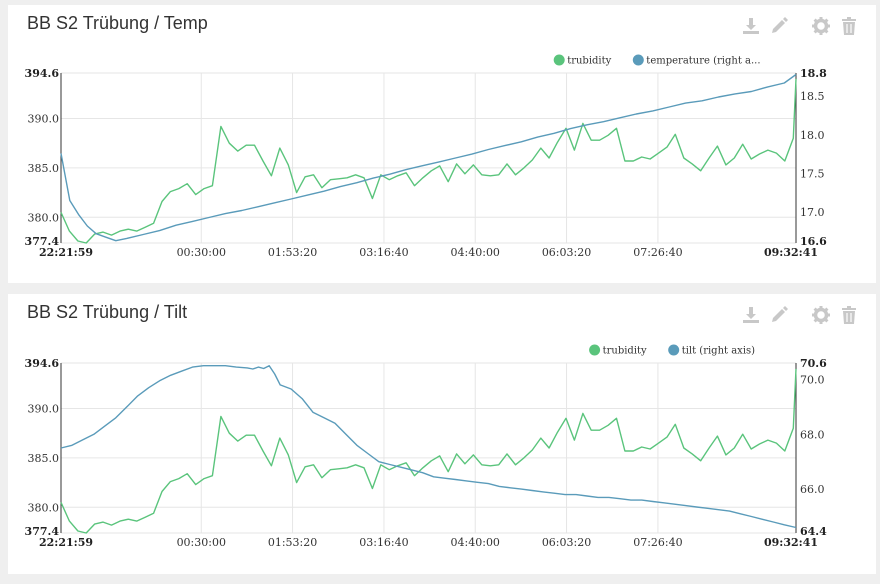 Image resolution: width=880 pixels, height=584 pixels. Describe the element at coordinates (812, 379) in the screenshot. I see `y-right-tick-label: 70.0` at that location.